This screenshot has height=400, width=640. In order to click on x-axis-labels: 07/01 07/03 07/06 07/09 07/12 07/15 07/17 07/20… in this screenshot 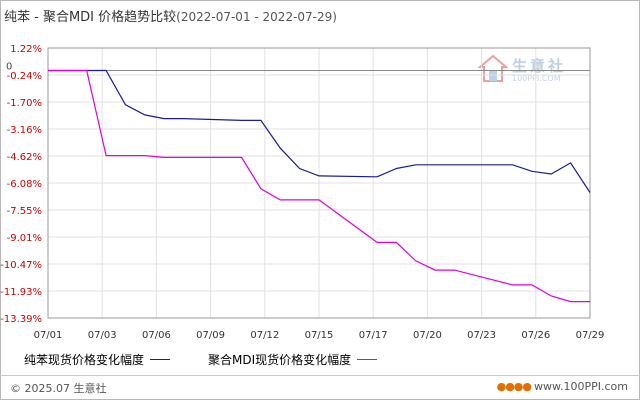, I will do `click(319, 335)`.